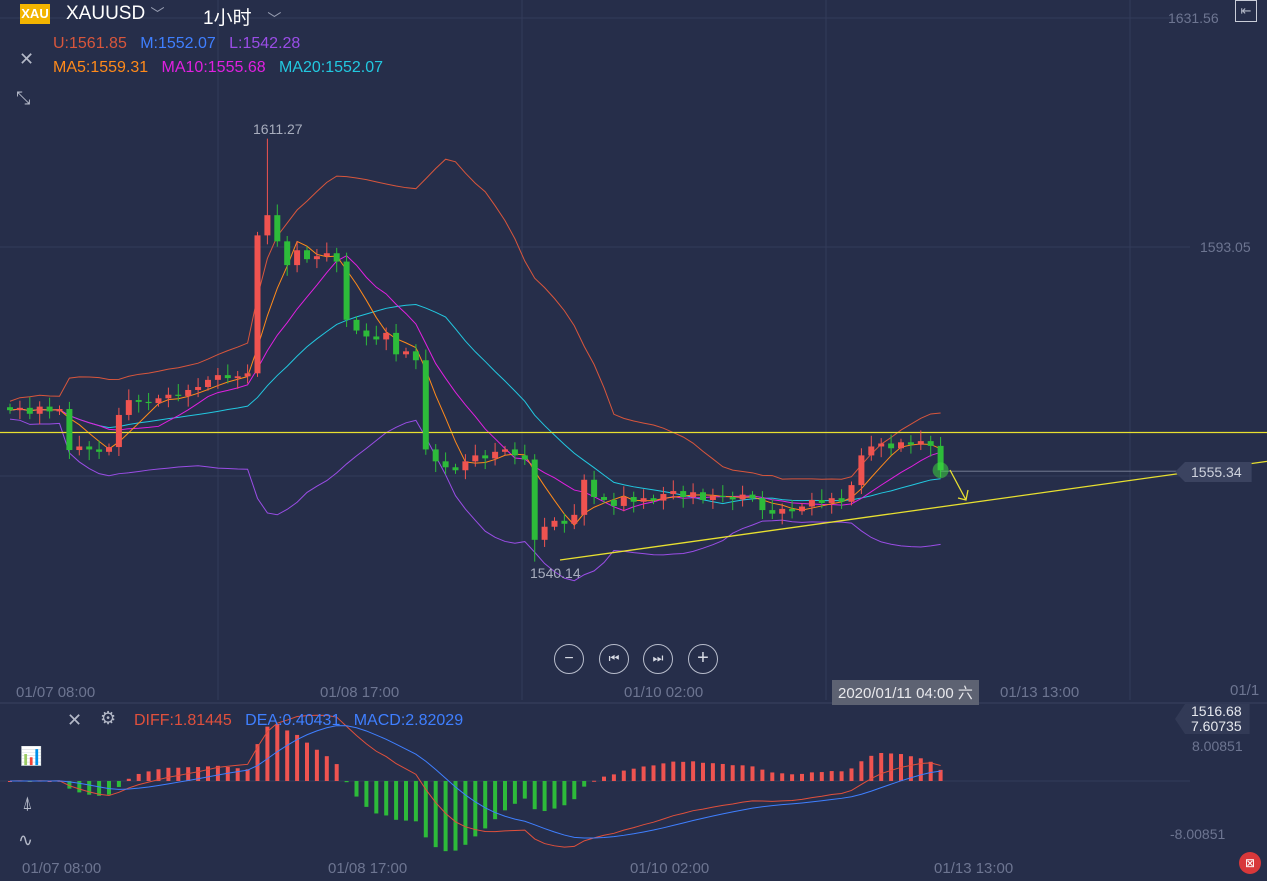 This screenshot has height=881, width=1267. I want to click on waveform-icon: ∿, so click(26, 840).